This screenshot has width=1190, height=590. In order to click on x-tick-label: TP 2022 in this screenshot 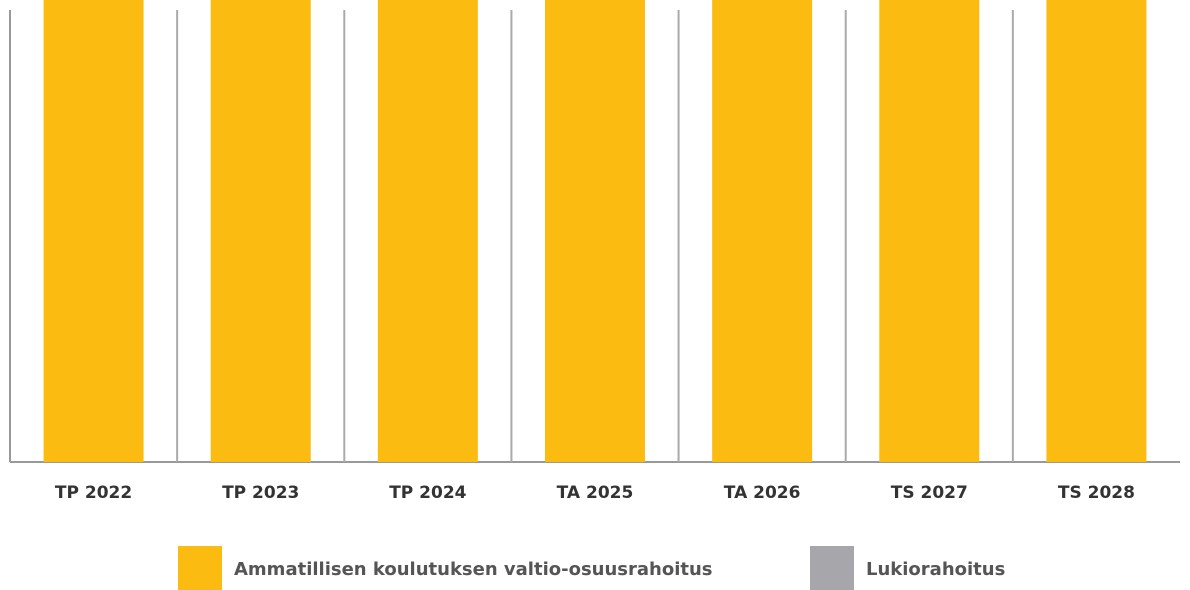, I will do `click(93, 493)`.